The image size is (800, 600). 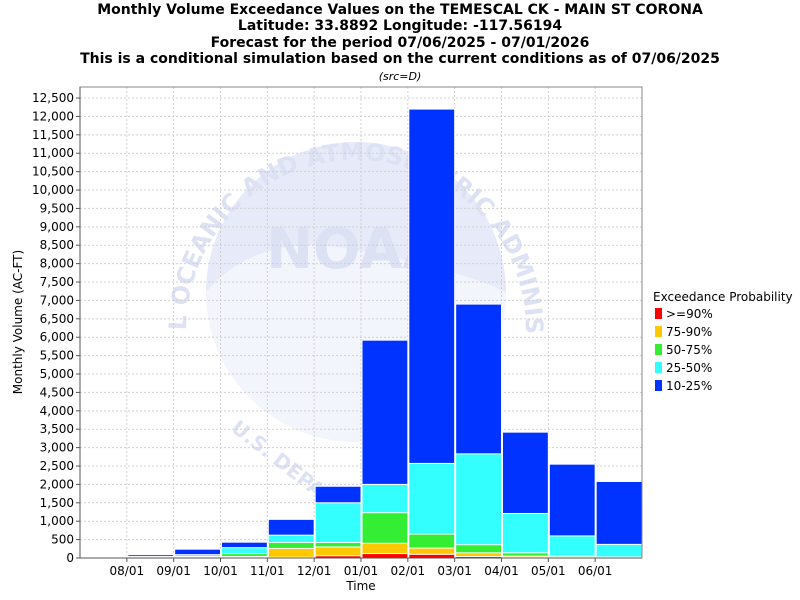 I want to click on y-tick-label: 3,000, so click(x=57, y=448).